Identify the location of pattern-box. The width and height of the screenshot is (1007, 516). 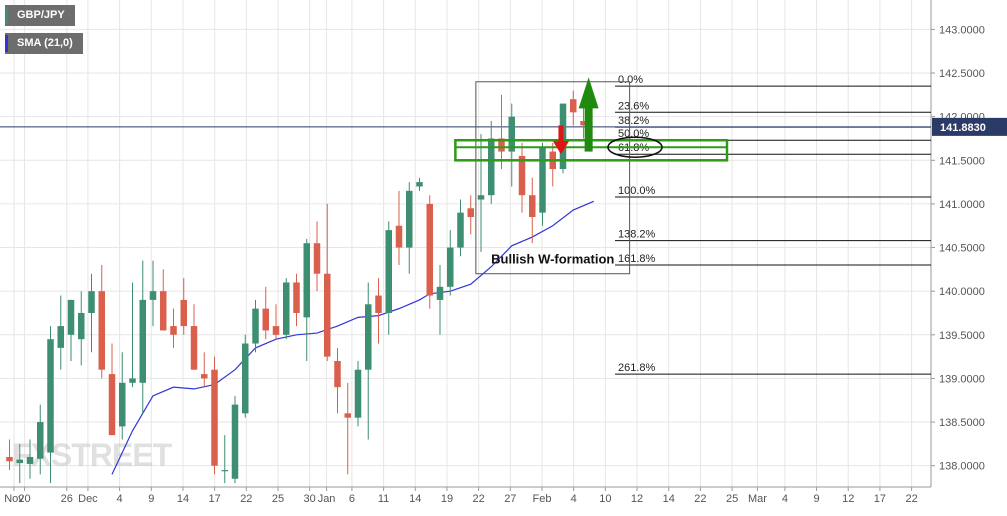
(553, 178).